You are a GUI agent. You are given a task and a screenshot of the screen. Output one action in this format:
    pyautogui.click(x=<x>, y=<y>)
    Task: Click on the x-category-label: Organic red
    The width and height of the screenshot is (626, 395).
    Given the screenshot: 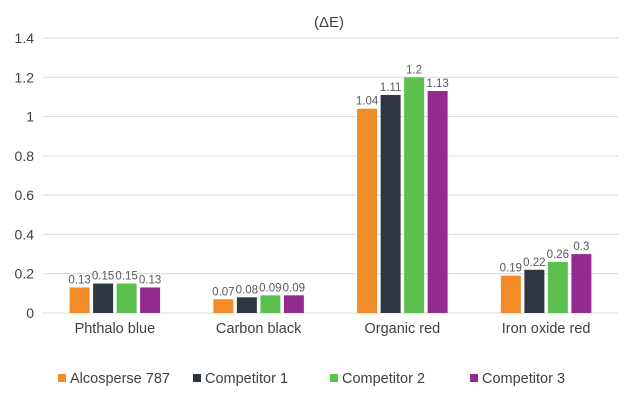 What is the action you would take?
    pyautogui.click(x=402, y=329)
    